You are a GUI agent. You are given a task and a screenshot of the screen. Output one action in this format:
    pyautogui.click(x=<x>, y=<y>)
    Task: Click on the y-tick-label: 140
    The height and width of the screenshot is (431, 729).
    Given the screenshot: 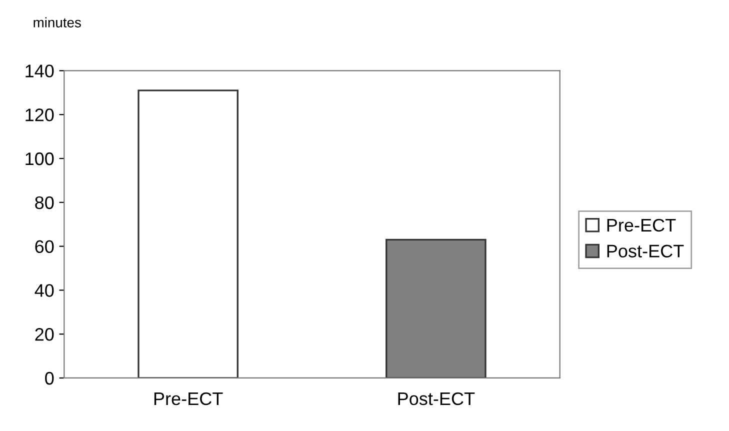 What is the action you would take?
    pyautogui.click(x=40, y=71)
    